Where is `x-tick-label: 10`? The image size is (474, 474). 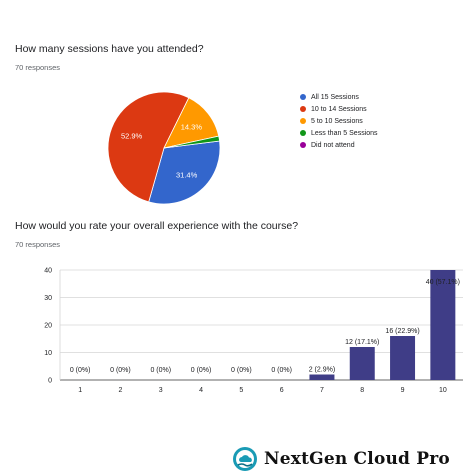 x-tick-label: 10 is located at coordinates (443, 390).